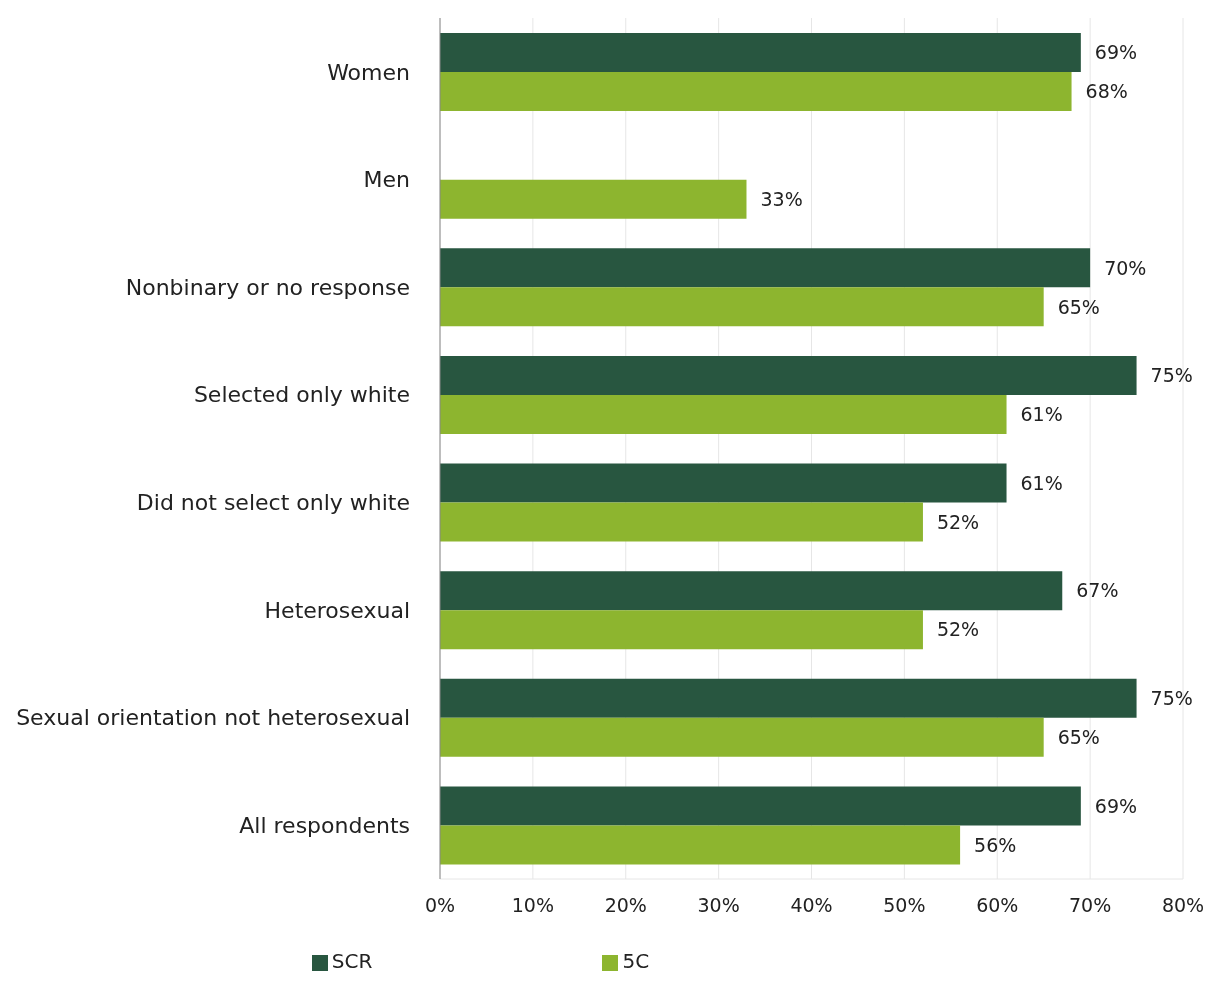  I want to click on x-tick-label: 0%, so click(440, 905).